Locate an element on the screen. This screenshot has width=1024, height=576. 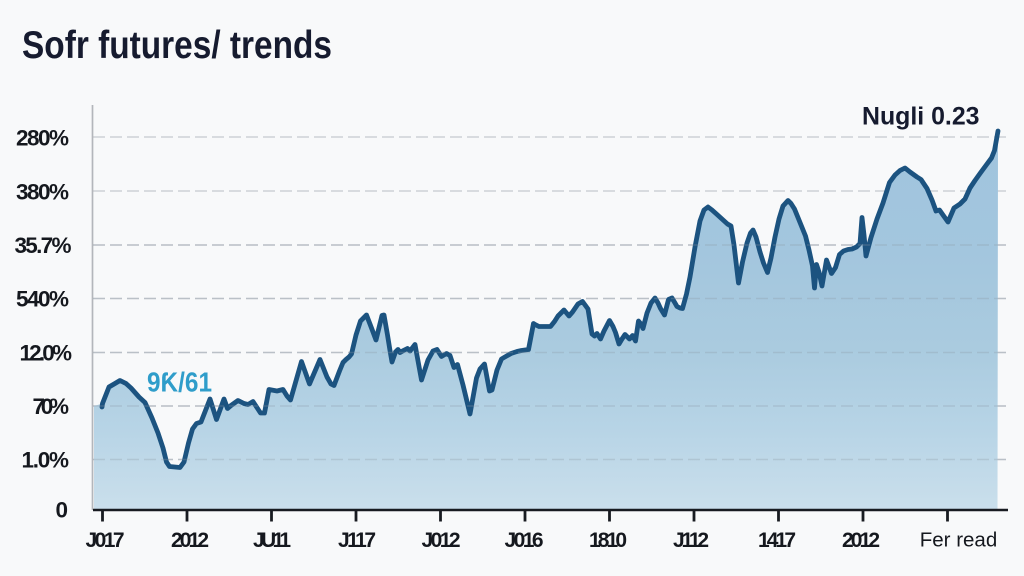
svg-text: 540% is located at coordinates (42, 299).